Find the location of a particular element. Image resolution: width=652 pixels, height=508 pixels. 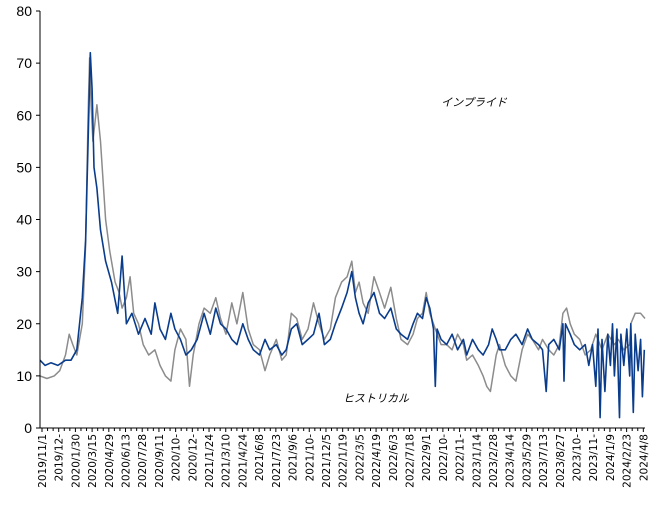

x-tick-label: 2022/1/19 is located at coordinates (344, 461).